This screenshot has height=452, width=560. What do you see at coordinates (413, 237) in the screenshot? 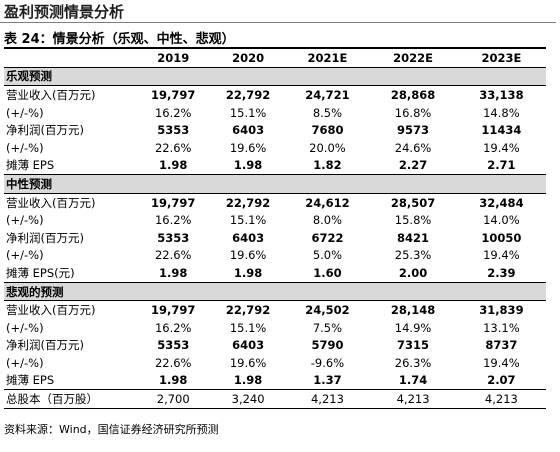
I see `cell-value: 8421` at bounding box center [413, 237].